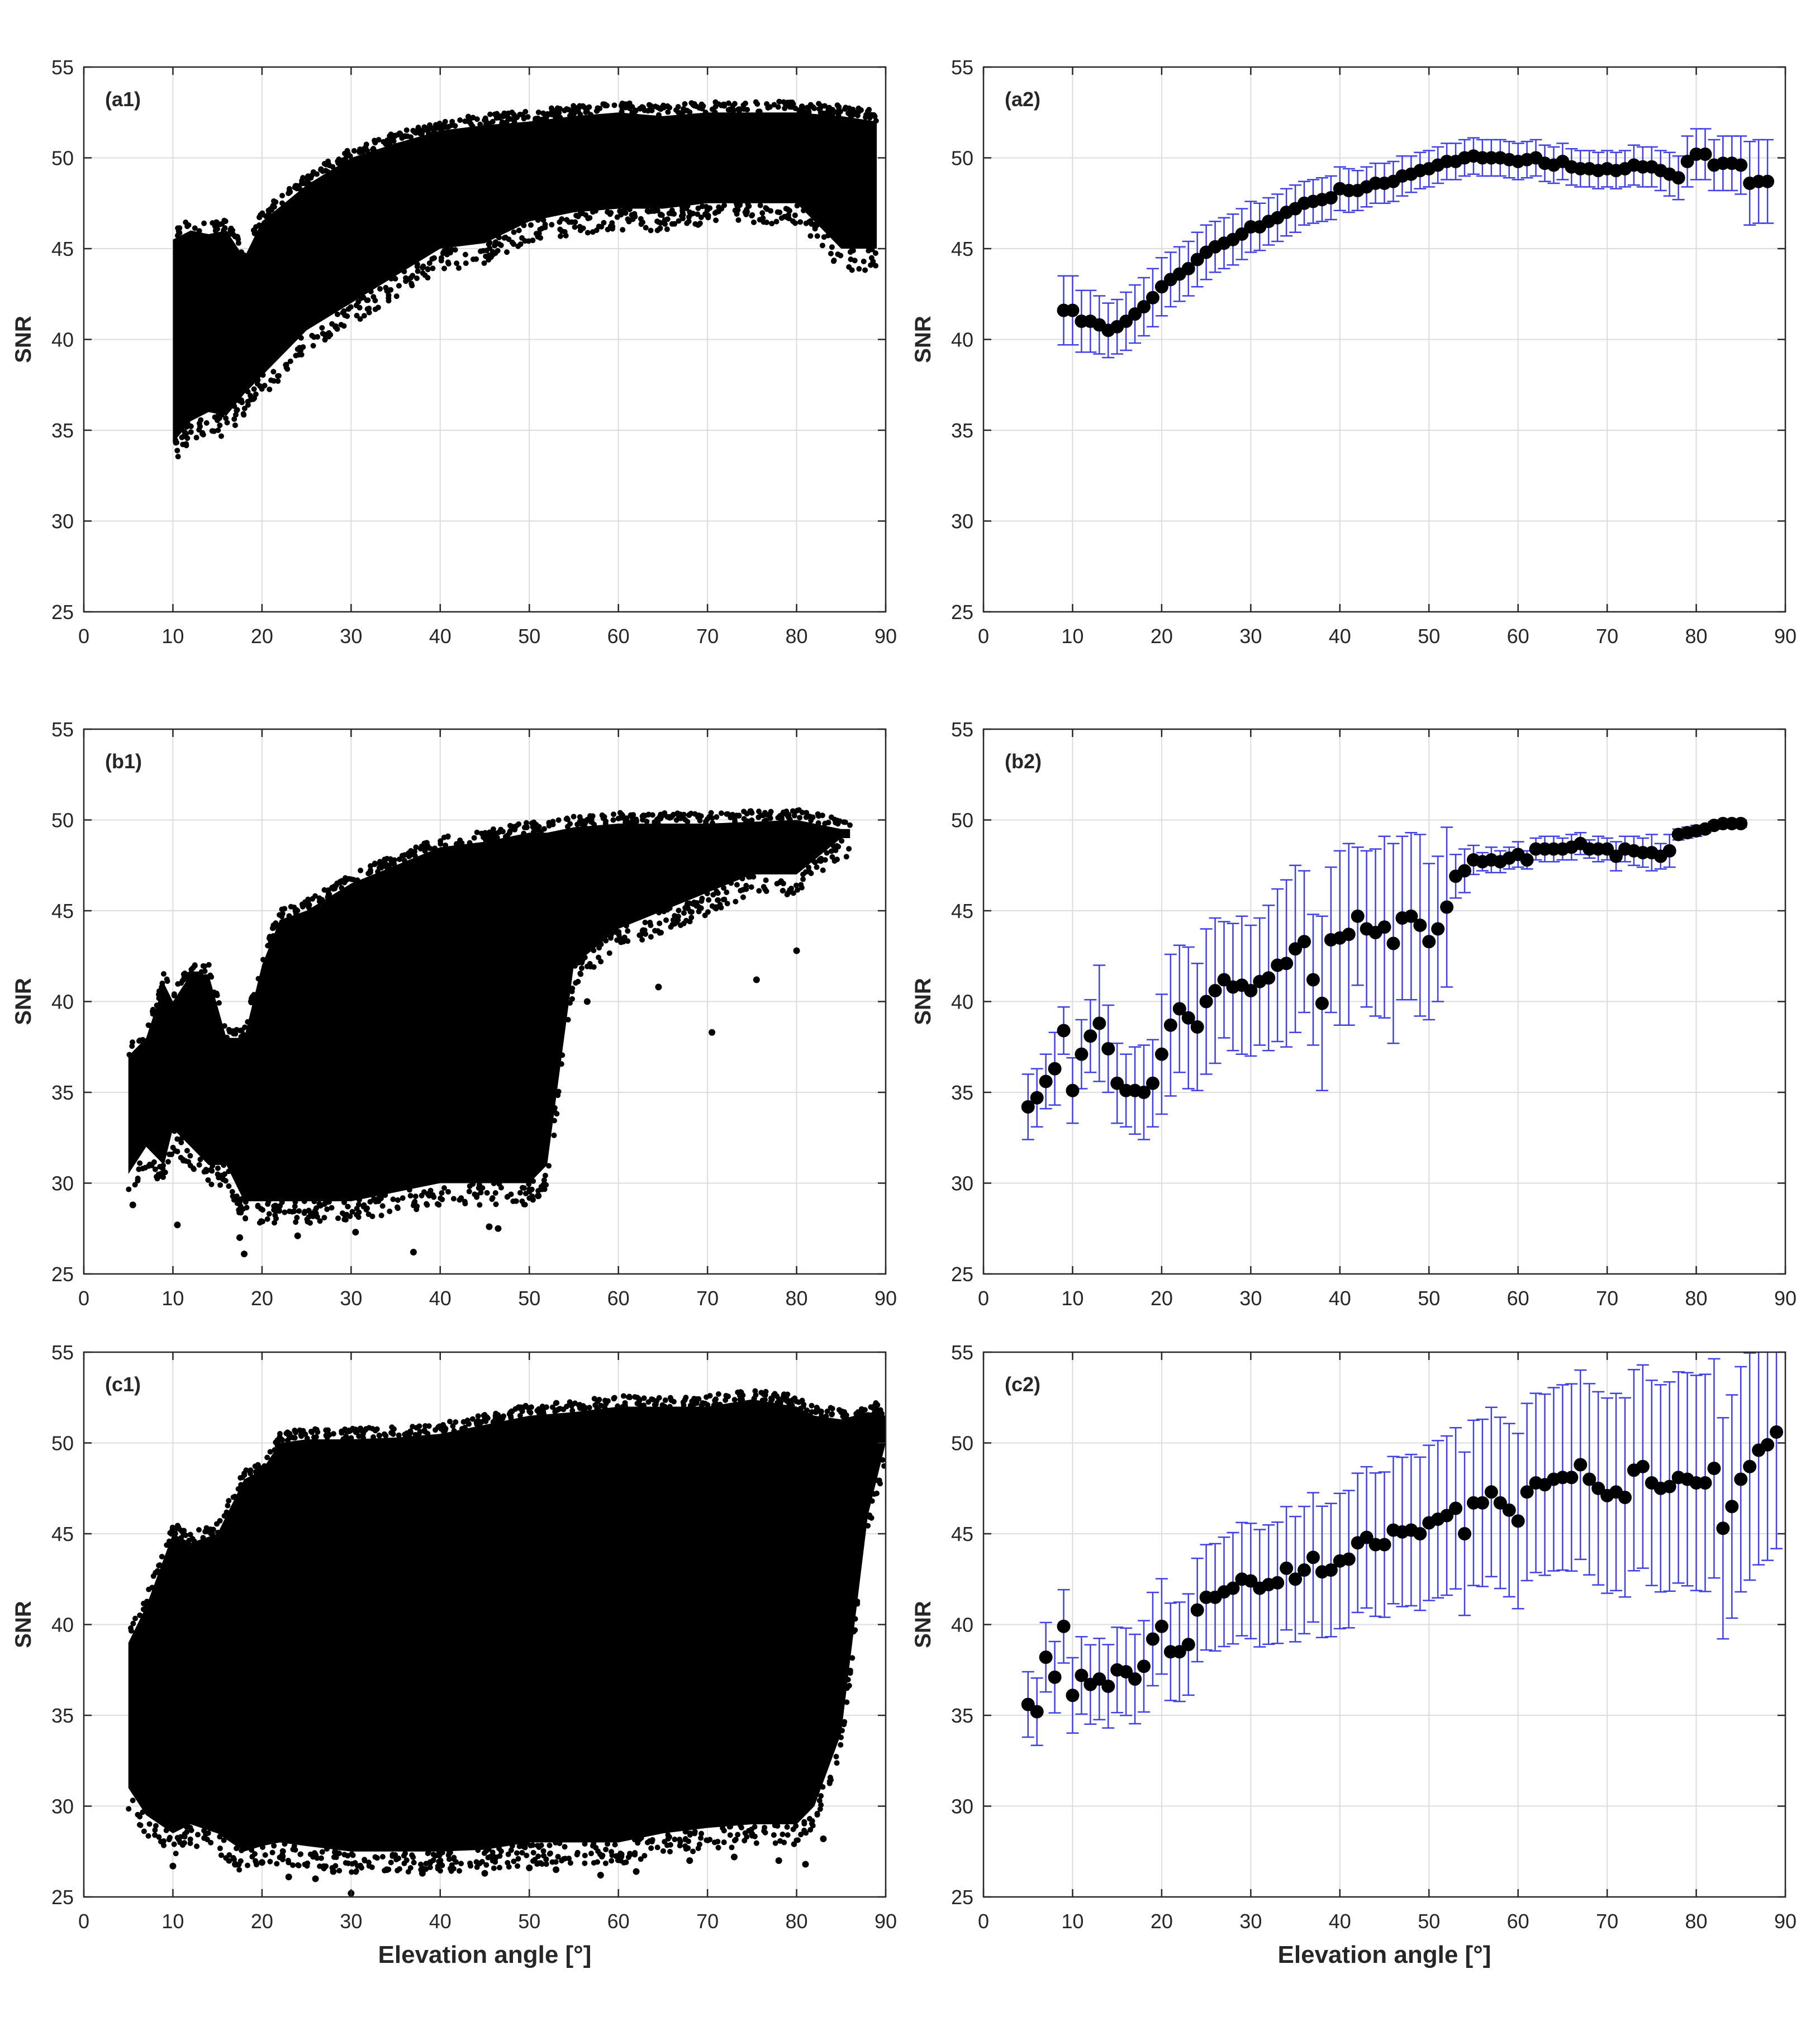  I want to click on x-tick-label: 80, so click(797, 1922).